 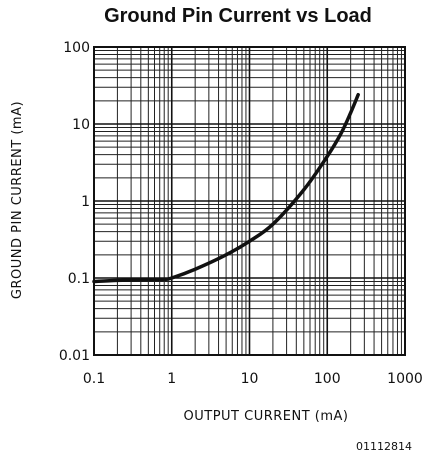 What do you see at coordinates (85, 202) in the screenshot?
I see `y-tick-label: 1` at bounding box center [85, 202].